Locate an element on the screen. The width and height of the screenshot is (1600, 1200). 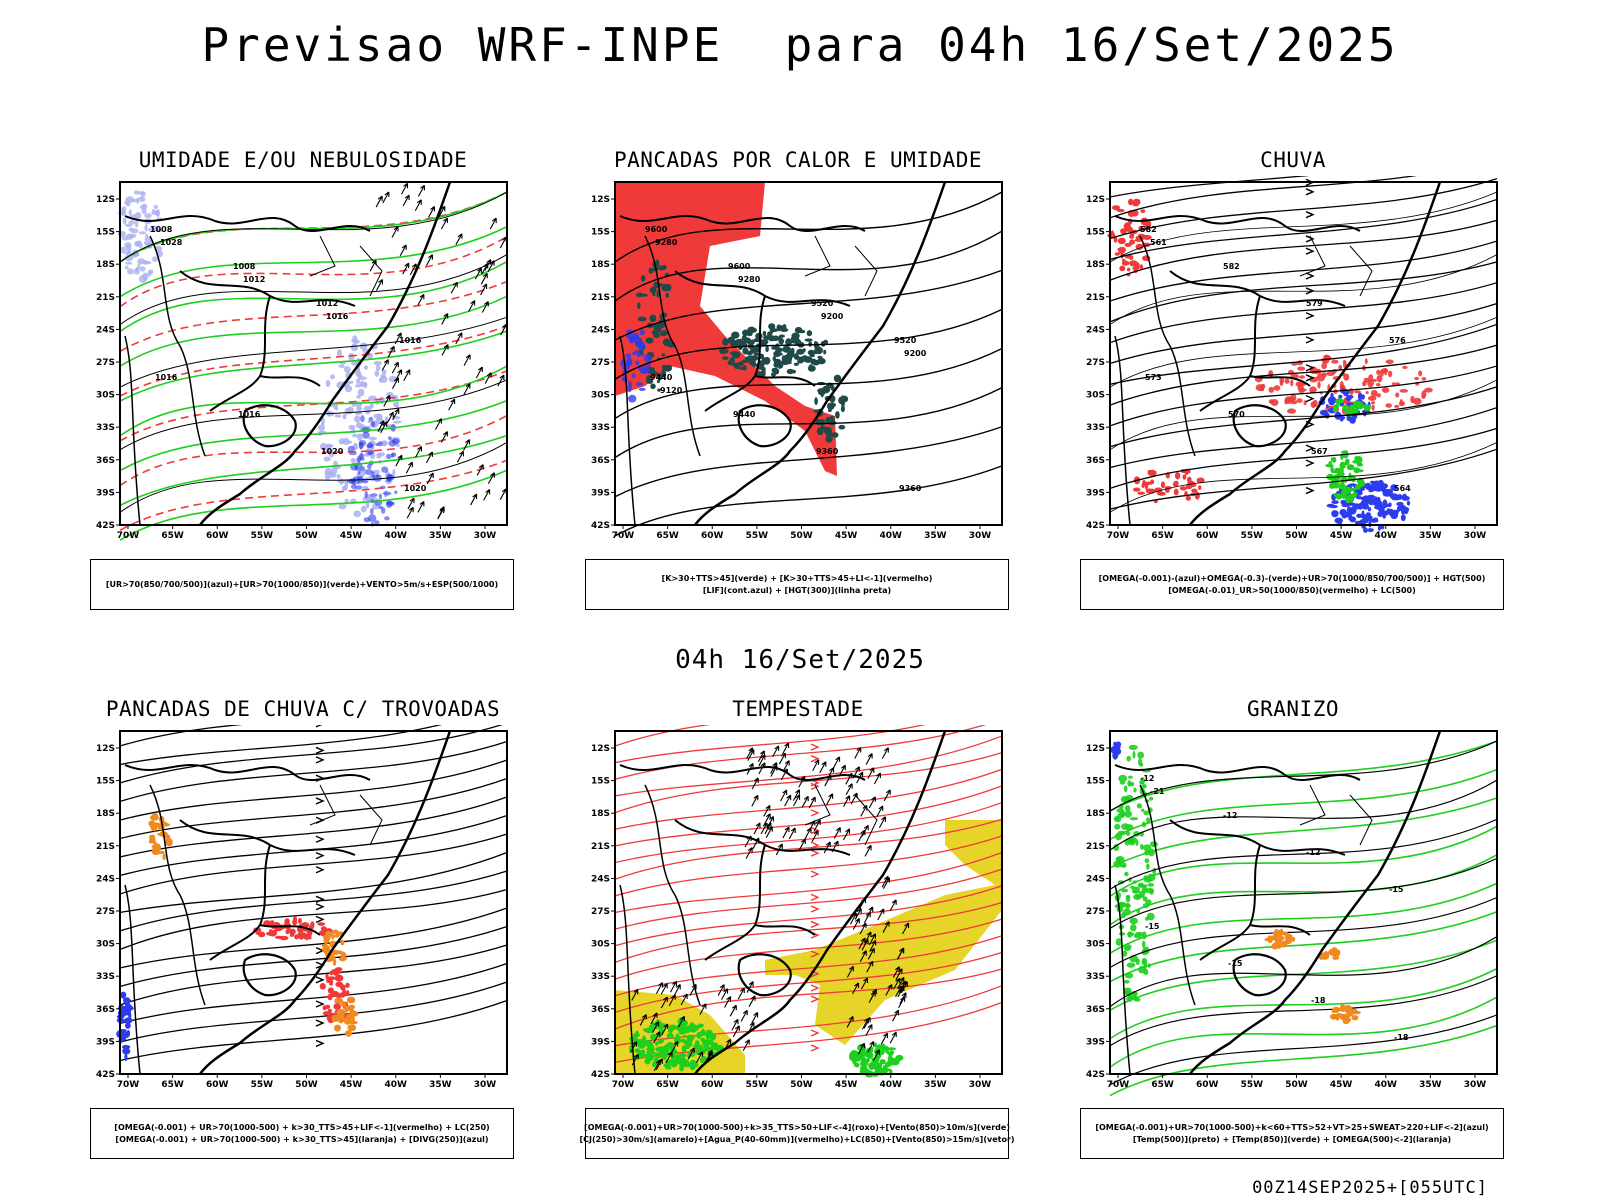
lat-tick-label: 27S is located at coordinates (105, 363).